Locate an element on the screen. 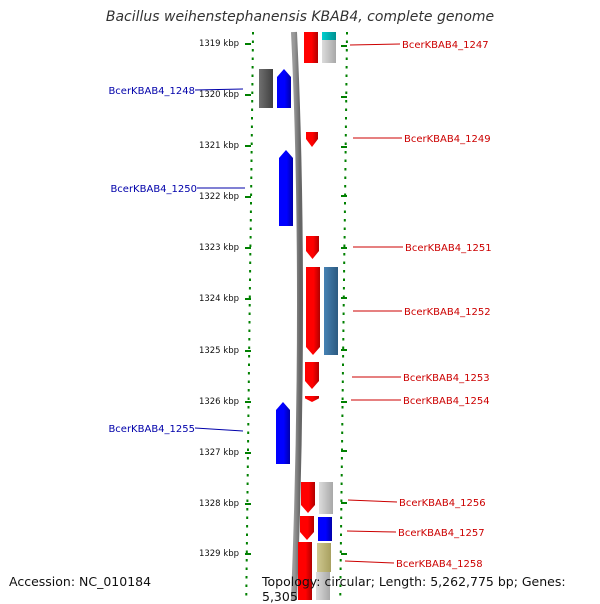  gene-label: BcerKBAB4_1253 is located at coordinates (446, 378).